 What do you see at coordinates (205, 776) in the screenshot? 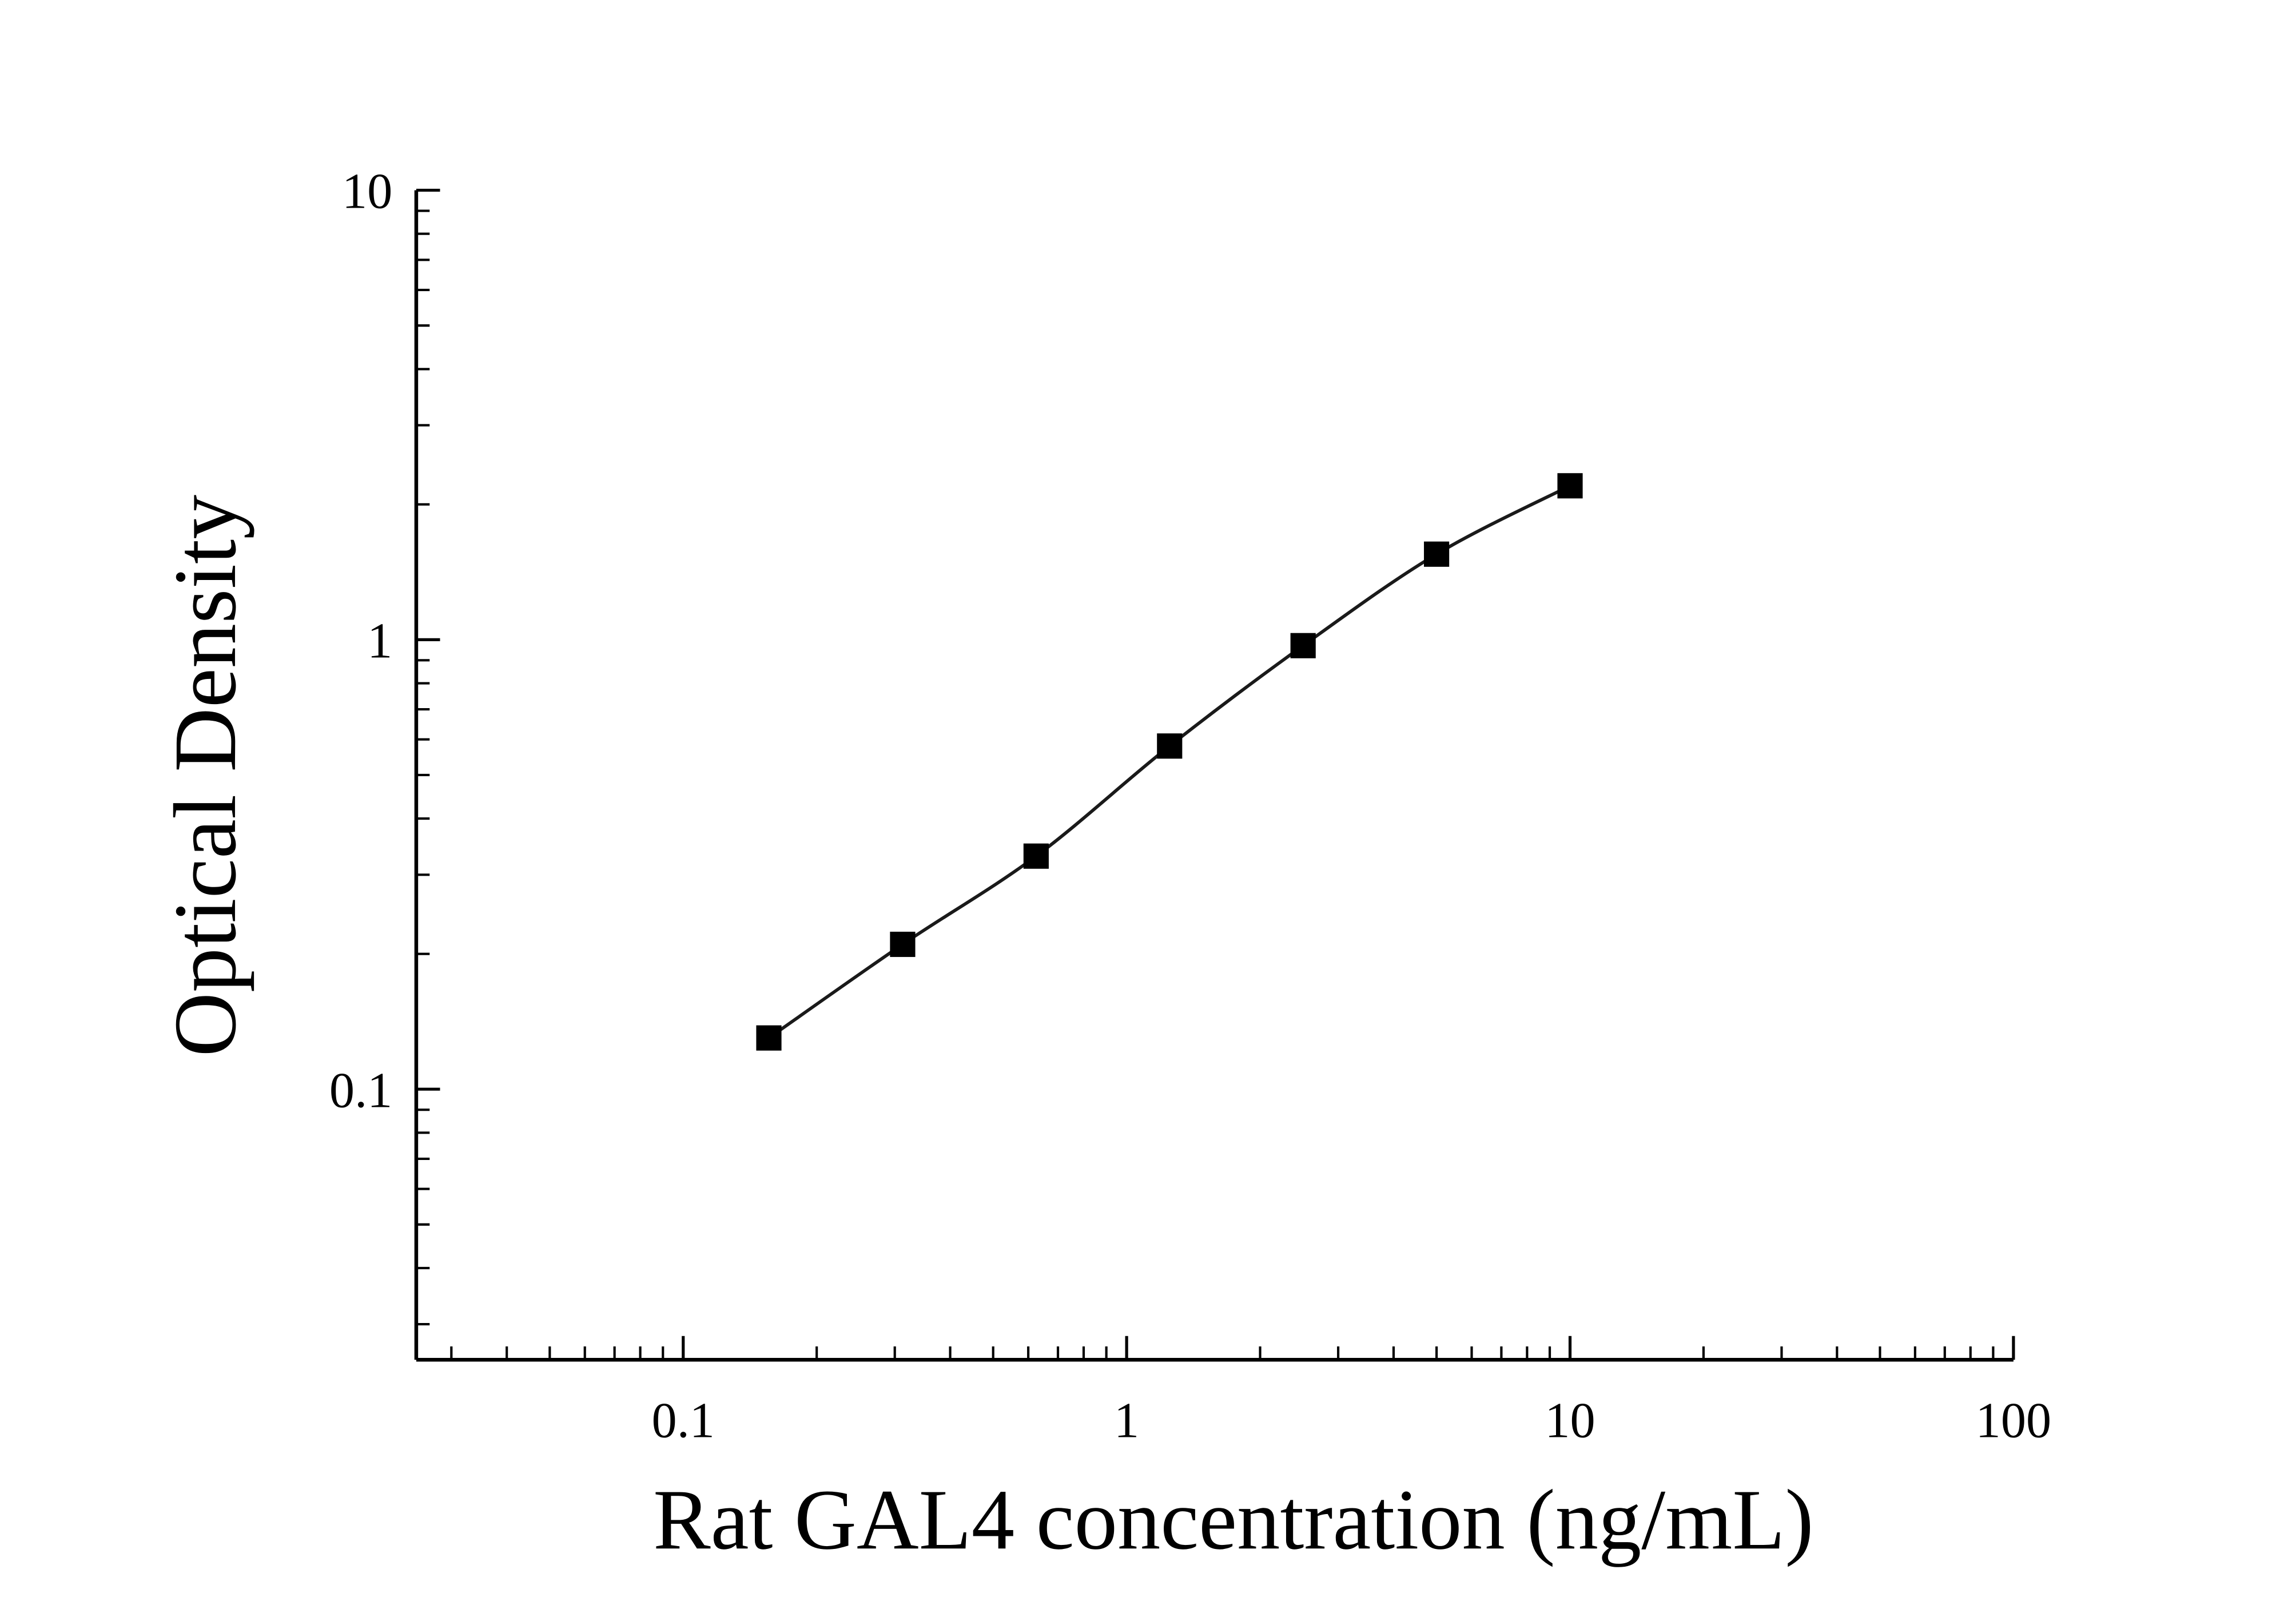
I see `y-axis-title: Optical Density` at bounding box center [205, 776].